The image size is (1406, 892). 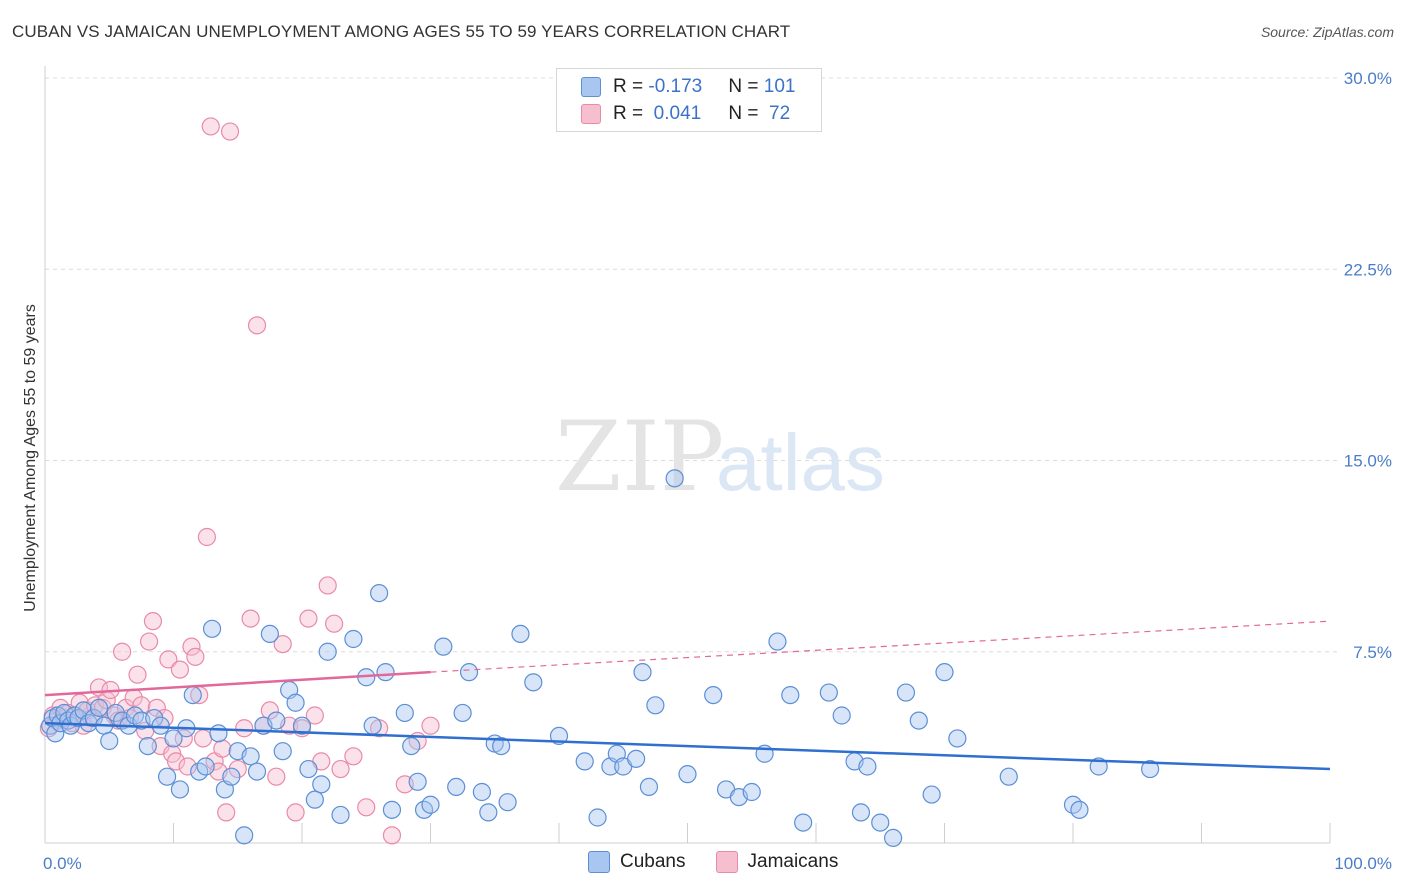 What do you see at coordinates (880, 646) in the screenshot?
I see `jamaicans-trend-extension` at bounding box center [880, 646].